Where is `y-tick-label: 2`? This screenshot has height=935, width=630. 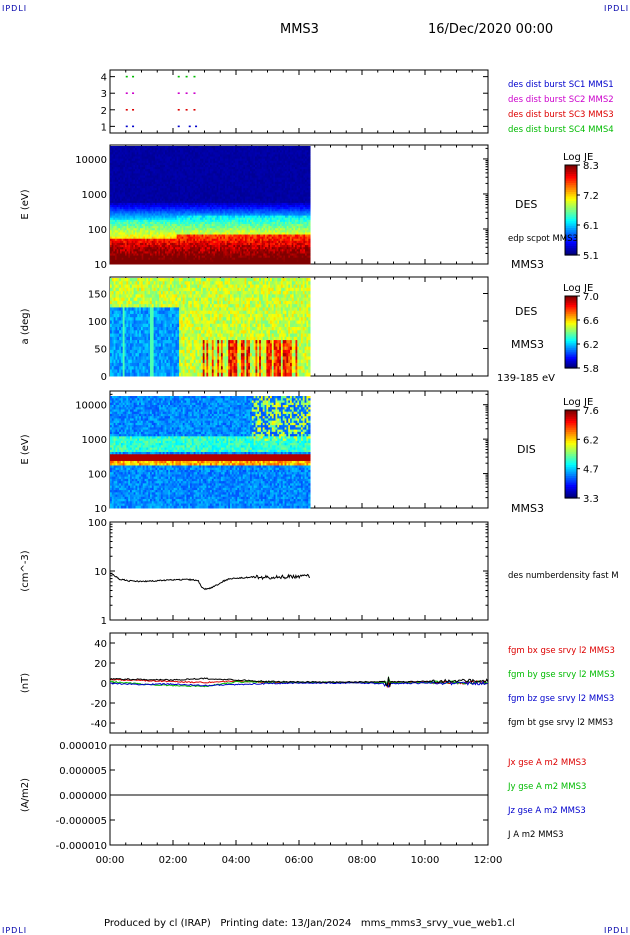 y-tick-label: 2 is located at coordinates (104, 111).